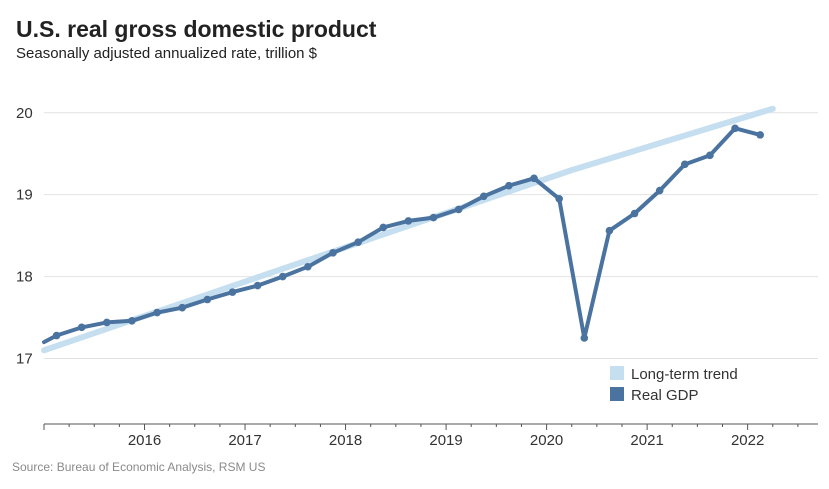 The width and height of the screenshot is (829, 489). What do you see at coordinates (747, 440) in the screenshot?
I see `x-tick-label: 2022` at bounding box center [747, 440].